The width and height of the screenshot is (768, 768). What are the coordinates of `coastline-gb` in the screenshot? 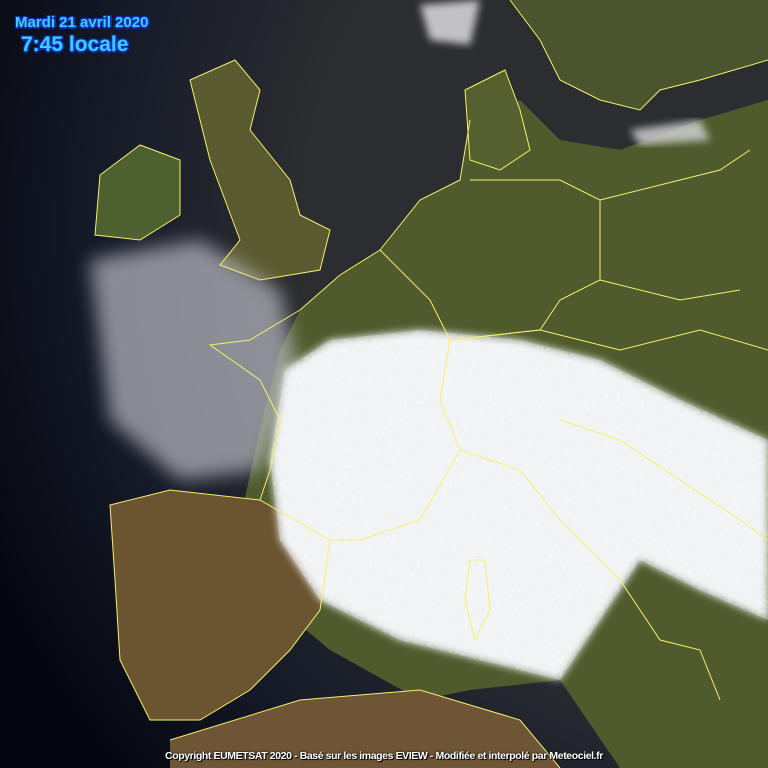 It's located at (260, 170).